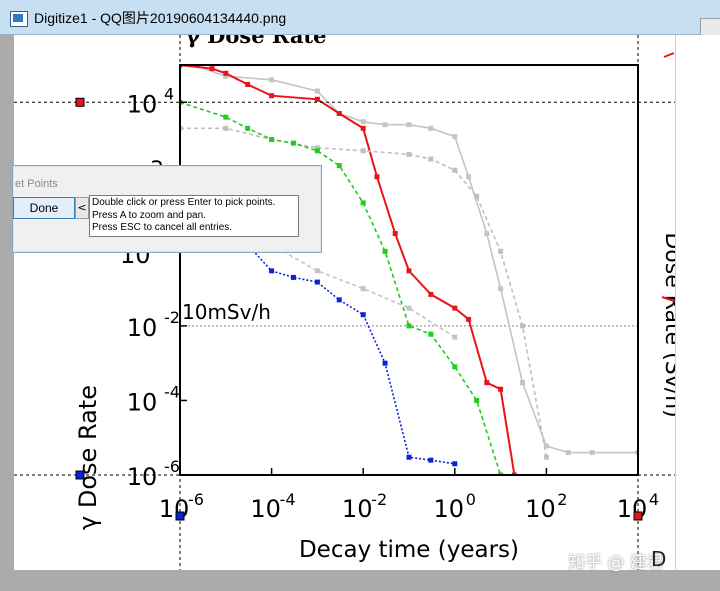 This screenshot has height=591, width=720. Describe the element at coordinates (667, 324) in the screenshot. I see `right-axis-title: Dose Rate (Sv/h)` at that location.